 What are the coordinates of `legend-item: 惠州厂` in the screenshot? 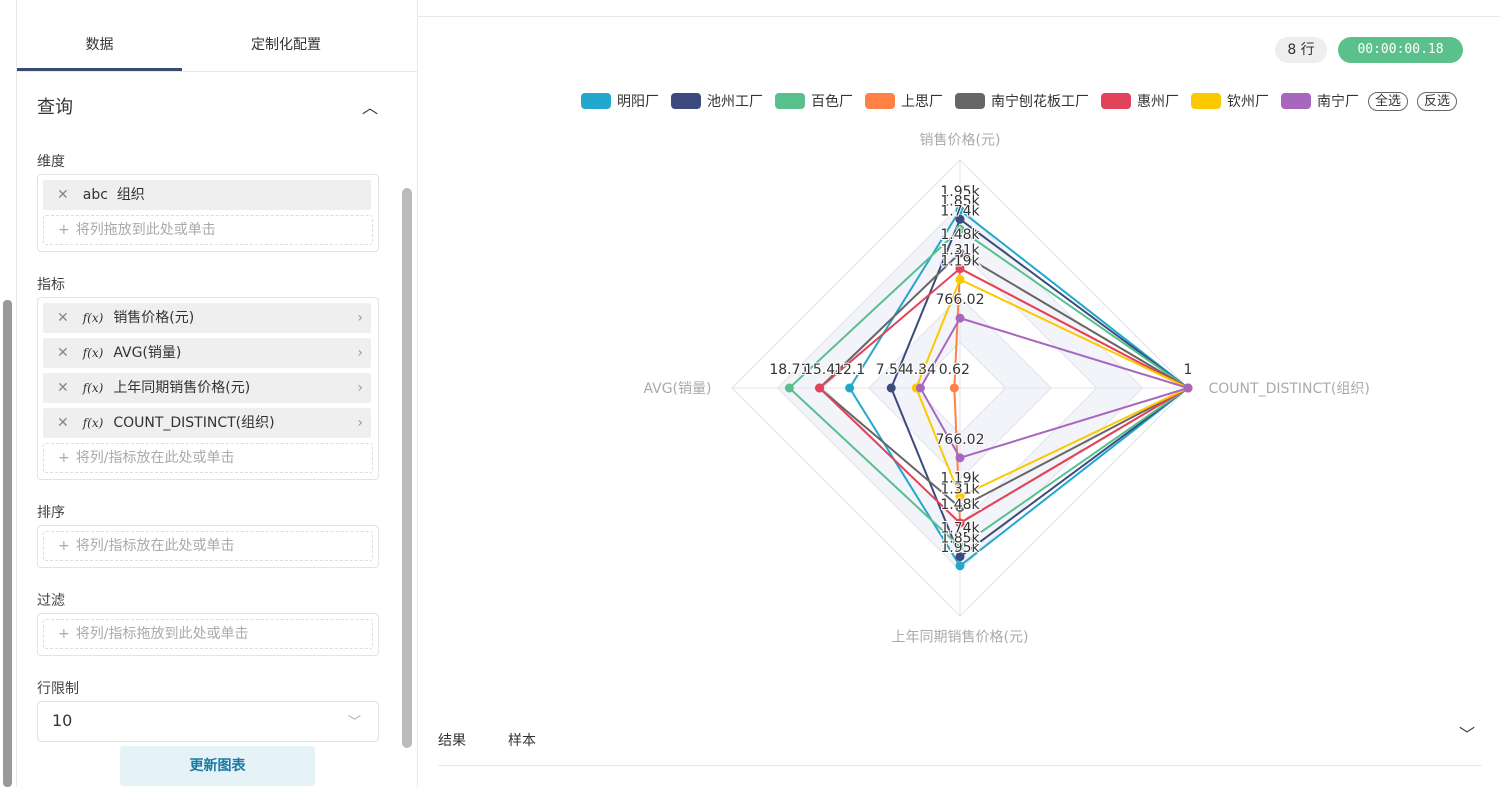 It's located at (1139, 101).